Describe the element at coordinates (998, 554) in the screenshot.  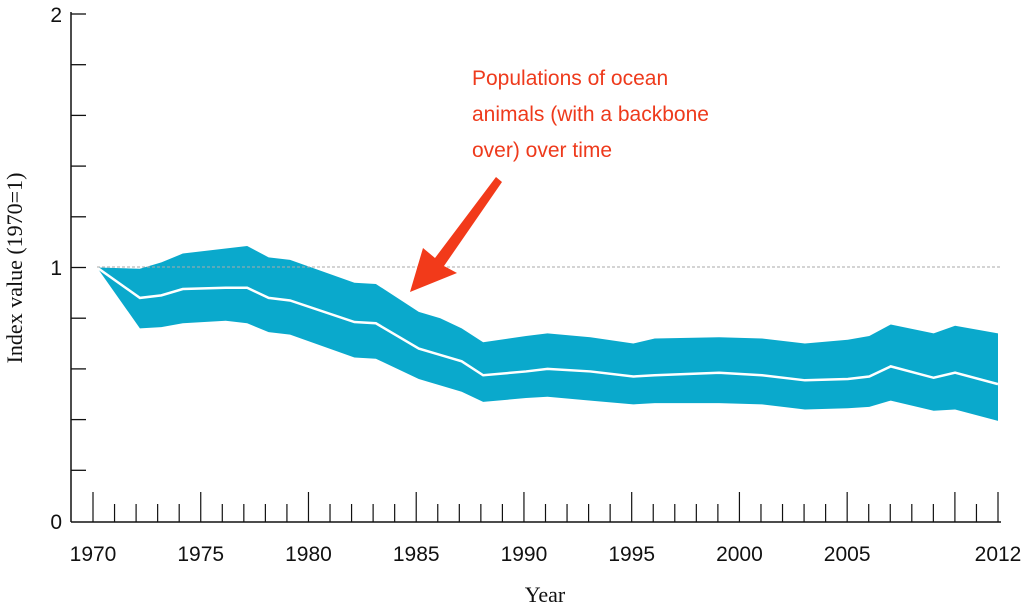
I see `x-tick-label: 2012` at that location.